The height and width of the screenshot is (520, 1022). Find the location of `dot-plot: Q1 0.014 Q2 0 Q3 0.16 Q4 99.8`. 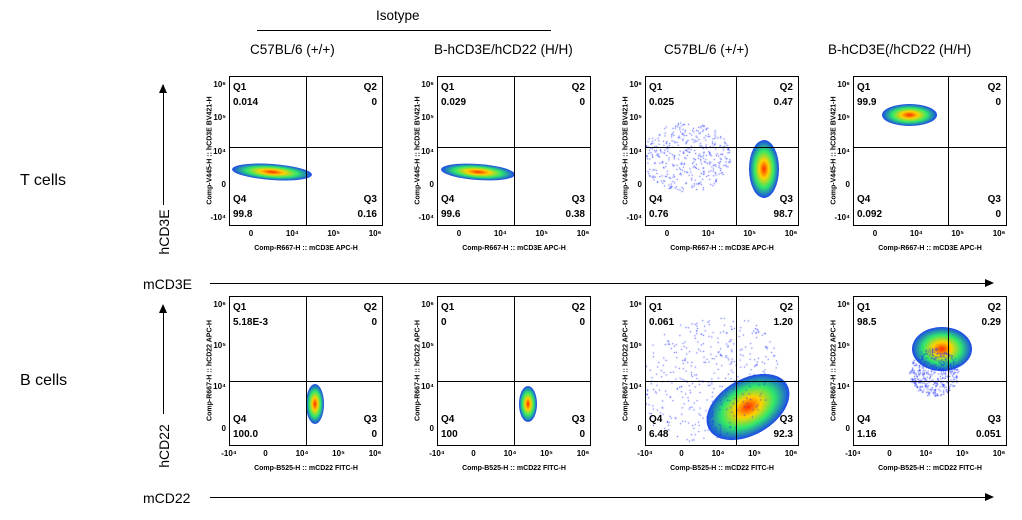

dot-plot: Q1 0.014 Q2 0 Q3 0.16 Q4 99.8 is located at coordinates (306, 151).